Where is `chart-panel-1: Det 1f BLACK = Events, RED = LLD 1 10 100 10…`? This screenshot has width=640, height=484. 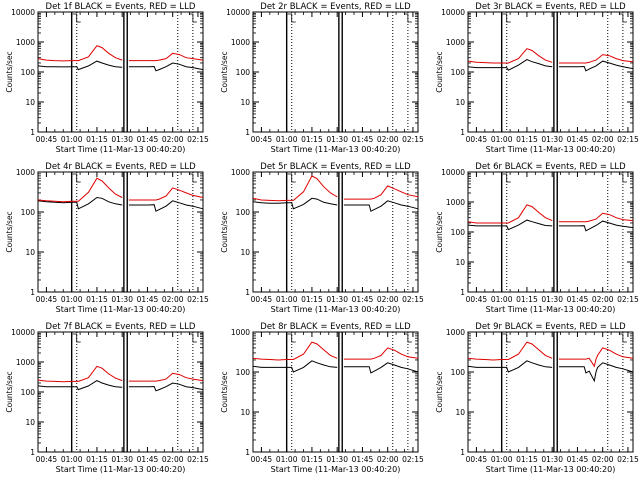
chart-panel-1: Det 1f BLACK = Events, RED = LLD 1 10 100 10… is located at coordinates (107, 78).